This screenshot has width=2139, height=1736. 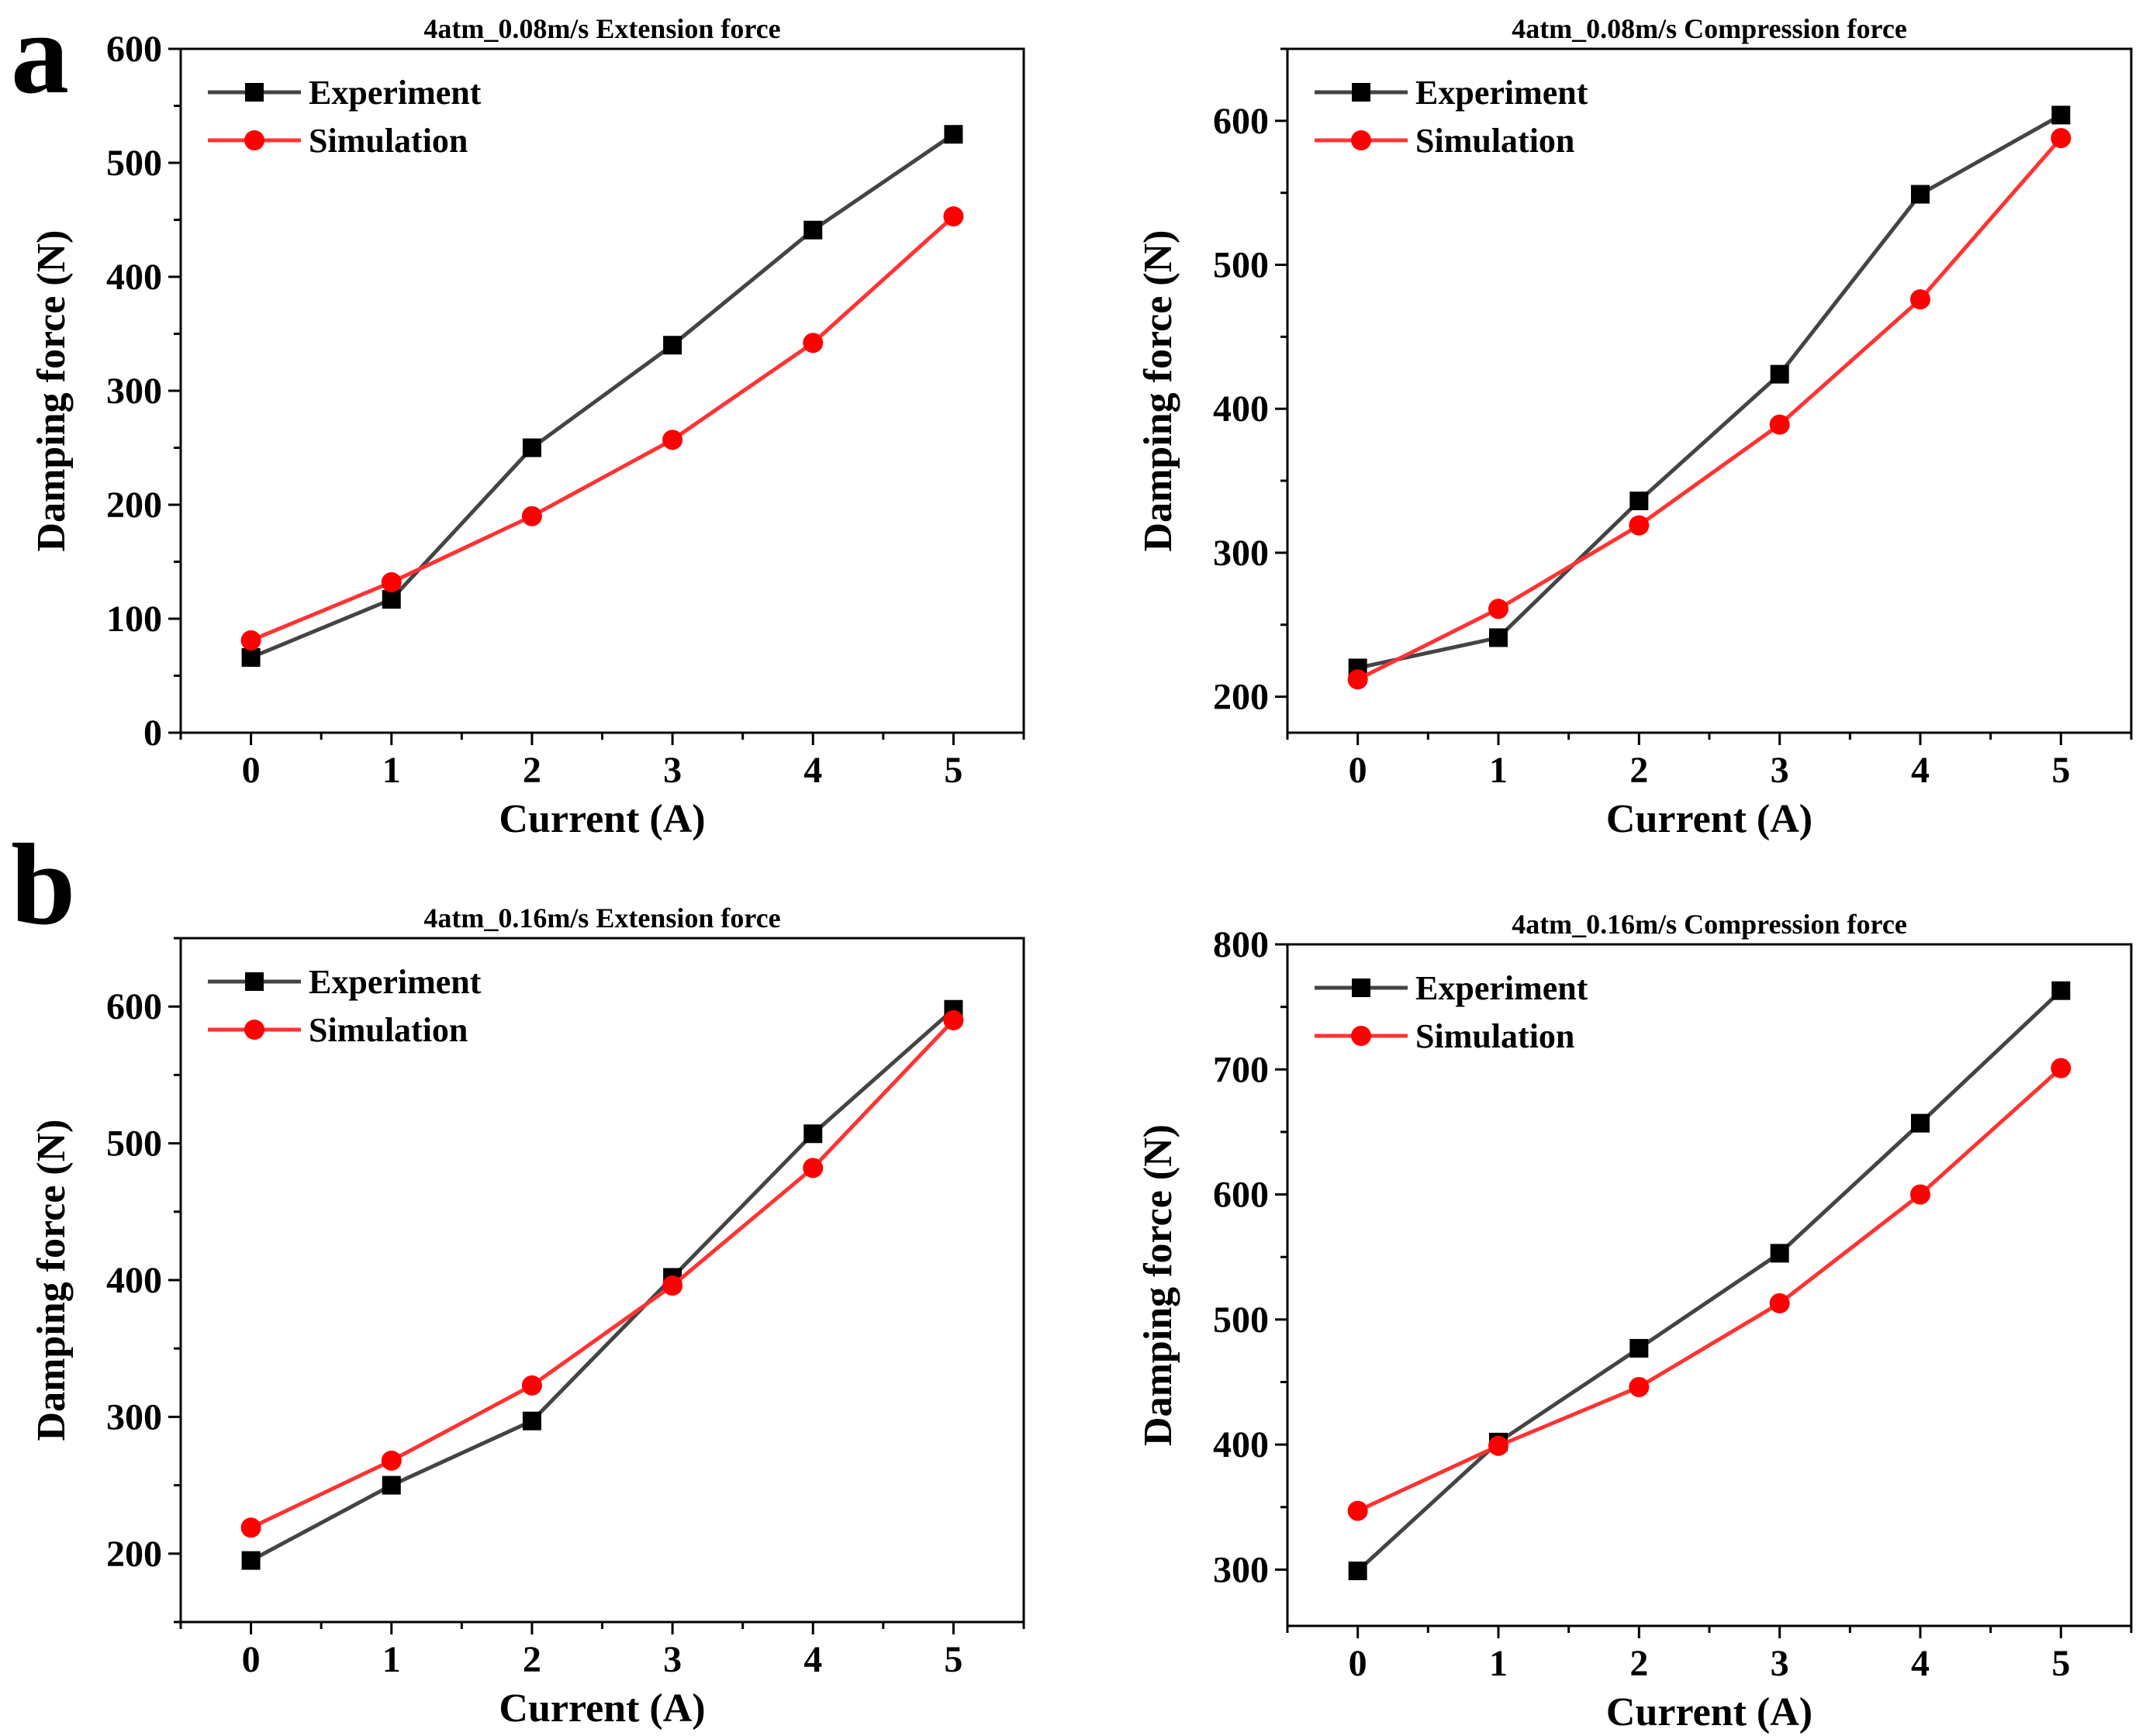 I want to click on chart-title: 4atm_0.08m/s Extension force, so click(x=601, y=28).